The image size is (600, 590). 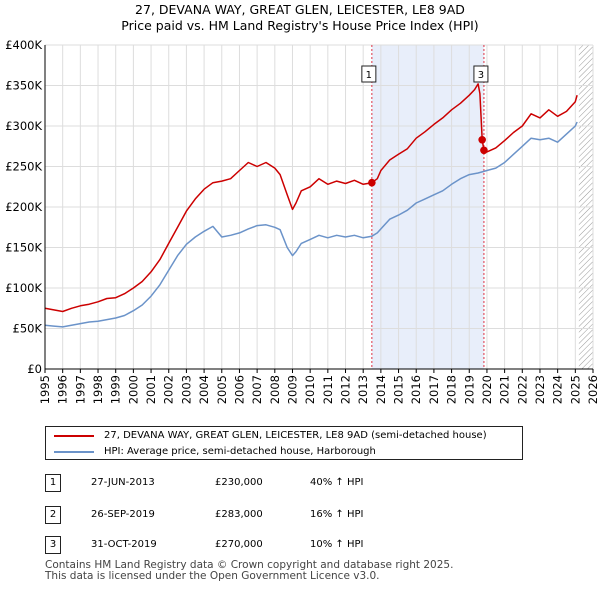 I want to click on sale-3-label-box, so click(x=481, y=74).